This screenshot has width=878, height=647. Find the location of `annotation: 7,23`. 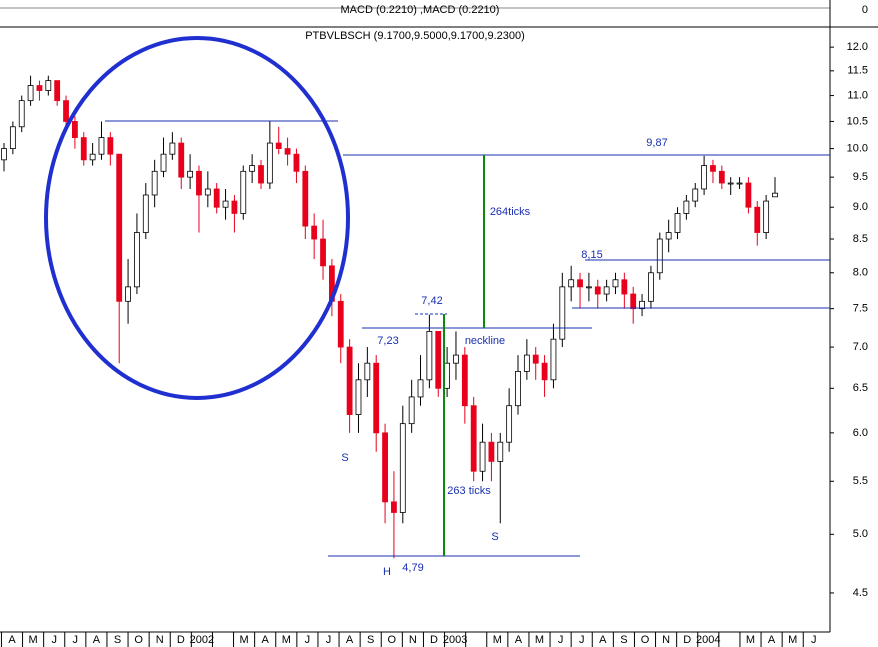

annotation: 7,23 is located at coordinates (387, 341).